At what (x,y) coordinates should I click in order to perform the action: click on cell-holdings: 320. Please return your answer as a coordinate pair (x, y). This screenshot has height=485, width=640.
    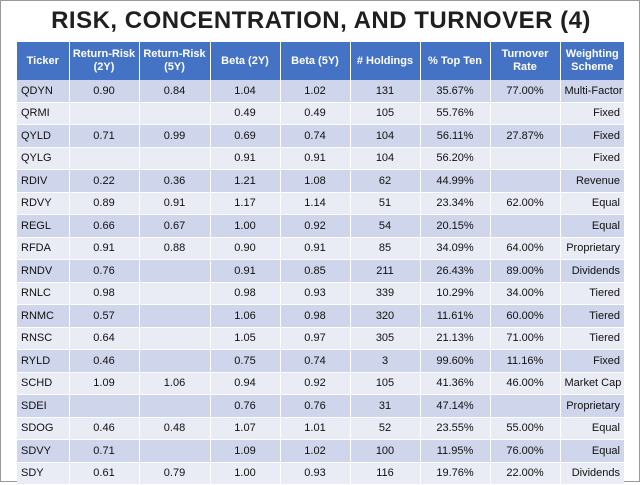
    Looking at the image, I should click on (385, 316).